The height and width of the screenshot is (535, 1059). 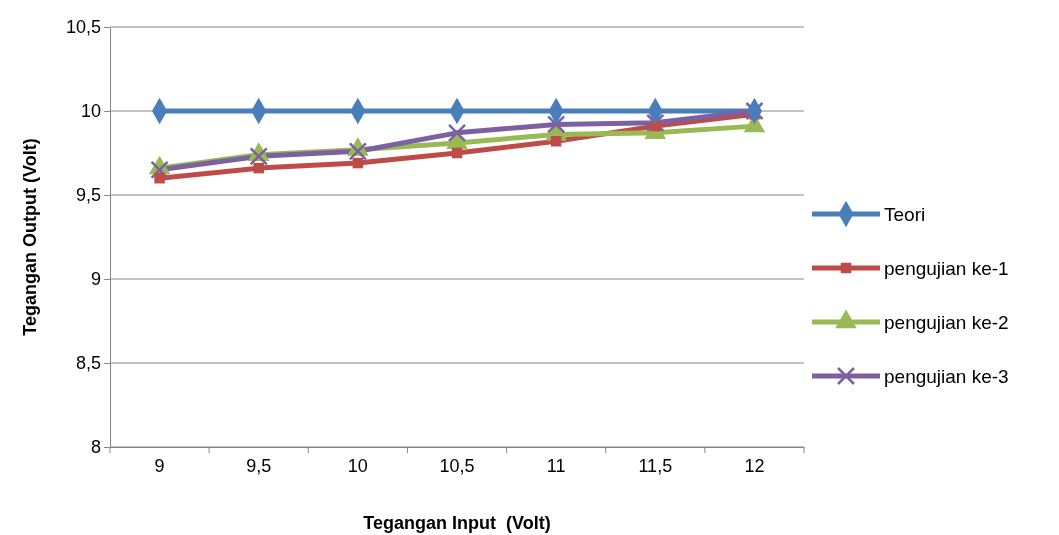 What do you see at coordinates (95, 279) in the screenshot?
I see `y-tick-label: 9` at bounding box center [95, 279].